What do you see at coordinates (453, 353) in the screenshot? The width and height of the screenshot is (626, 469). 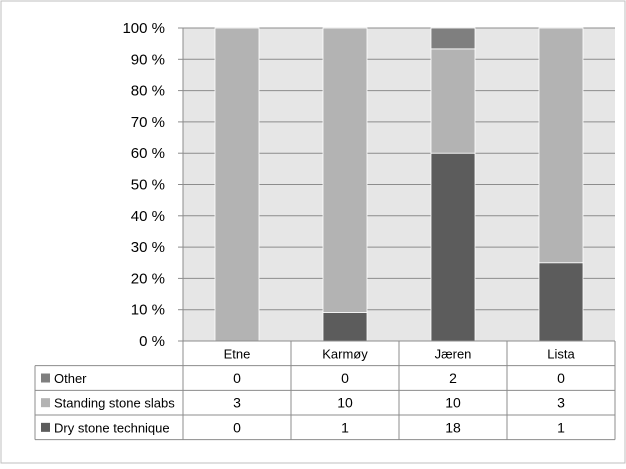 I see `category-label: Jæren` at bounding box center [453, 353].